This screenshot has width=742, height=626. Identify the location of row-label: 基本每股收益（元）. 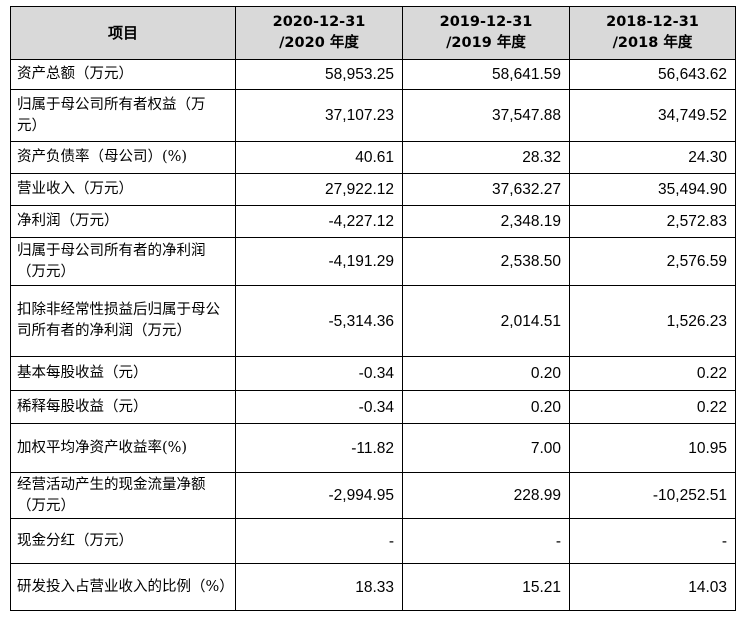
(123, 373).